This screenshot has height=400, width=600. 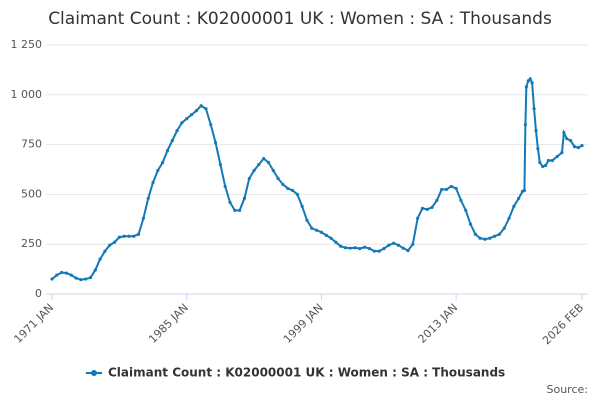 What do you see at coordinates (27, 44) in the screenshot?
I see `y-tick-label: 1 250` at bounding box center [27, 44].